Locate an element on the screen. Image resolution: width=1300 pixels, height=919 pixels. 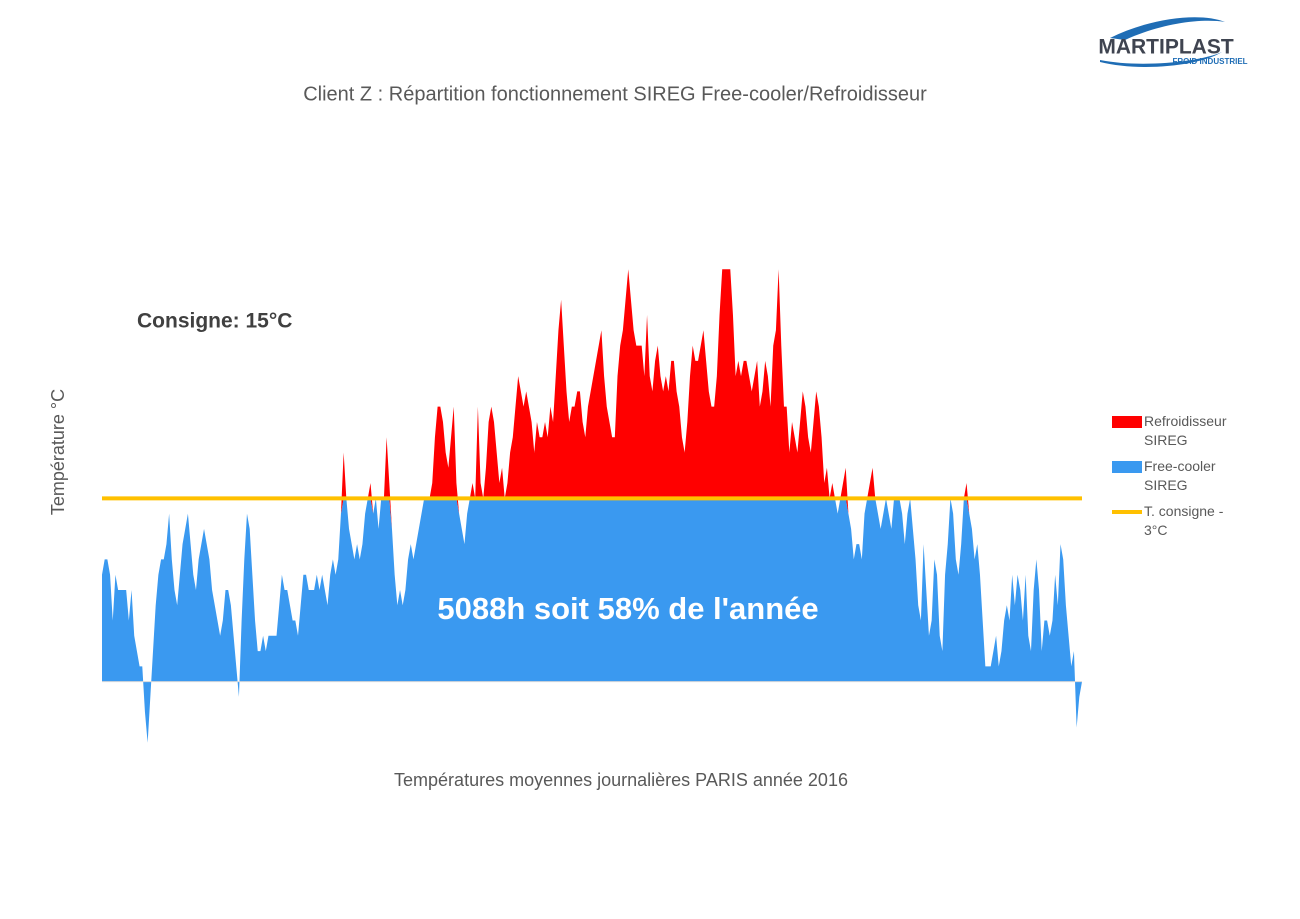
legend-label: Refroidisseur SIREG is located at coordinates (1185, 430).